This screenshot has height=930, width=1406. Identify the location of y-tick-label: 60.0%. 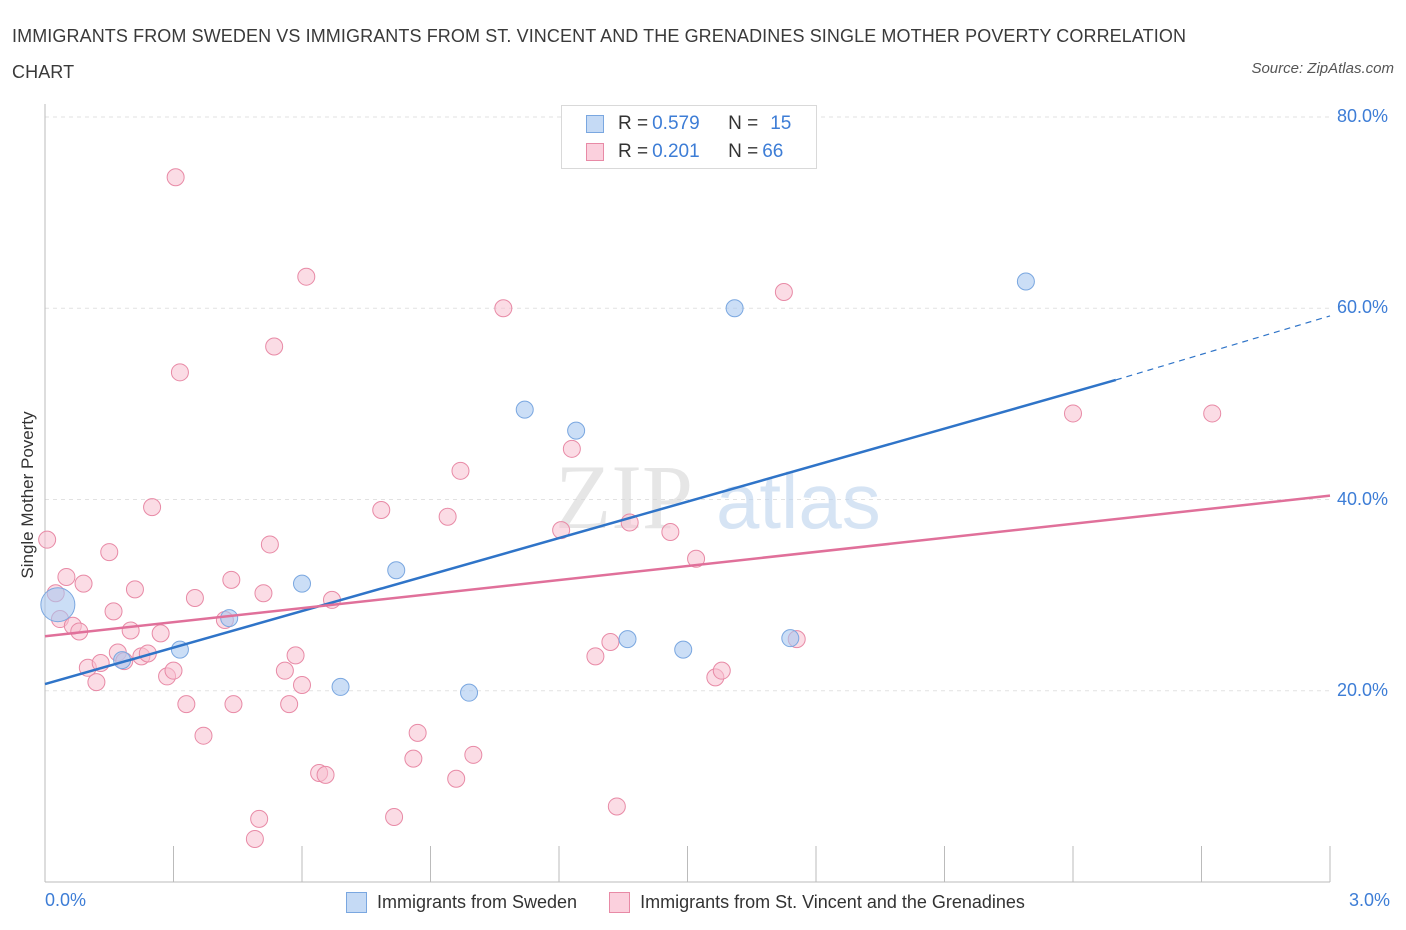
(1363, 307).